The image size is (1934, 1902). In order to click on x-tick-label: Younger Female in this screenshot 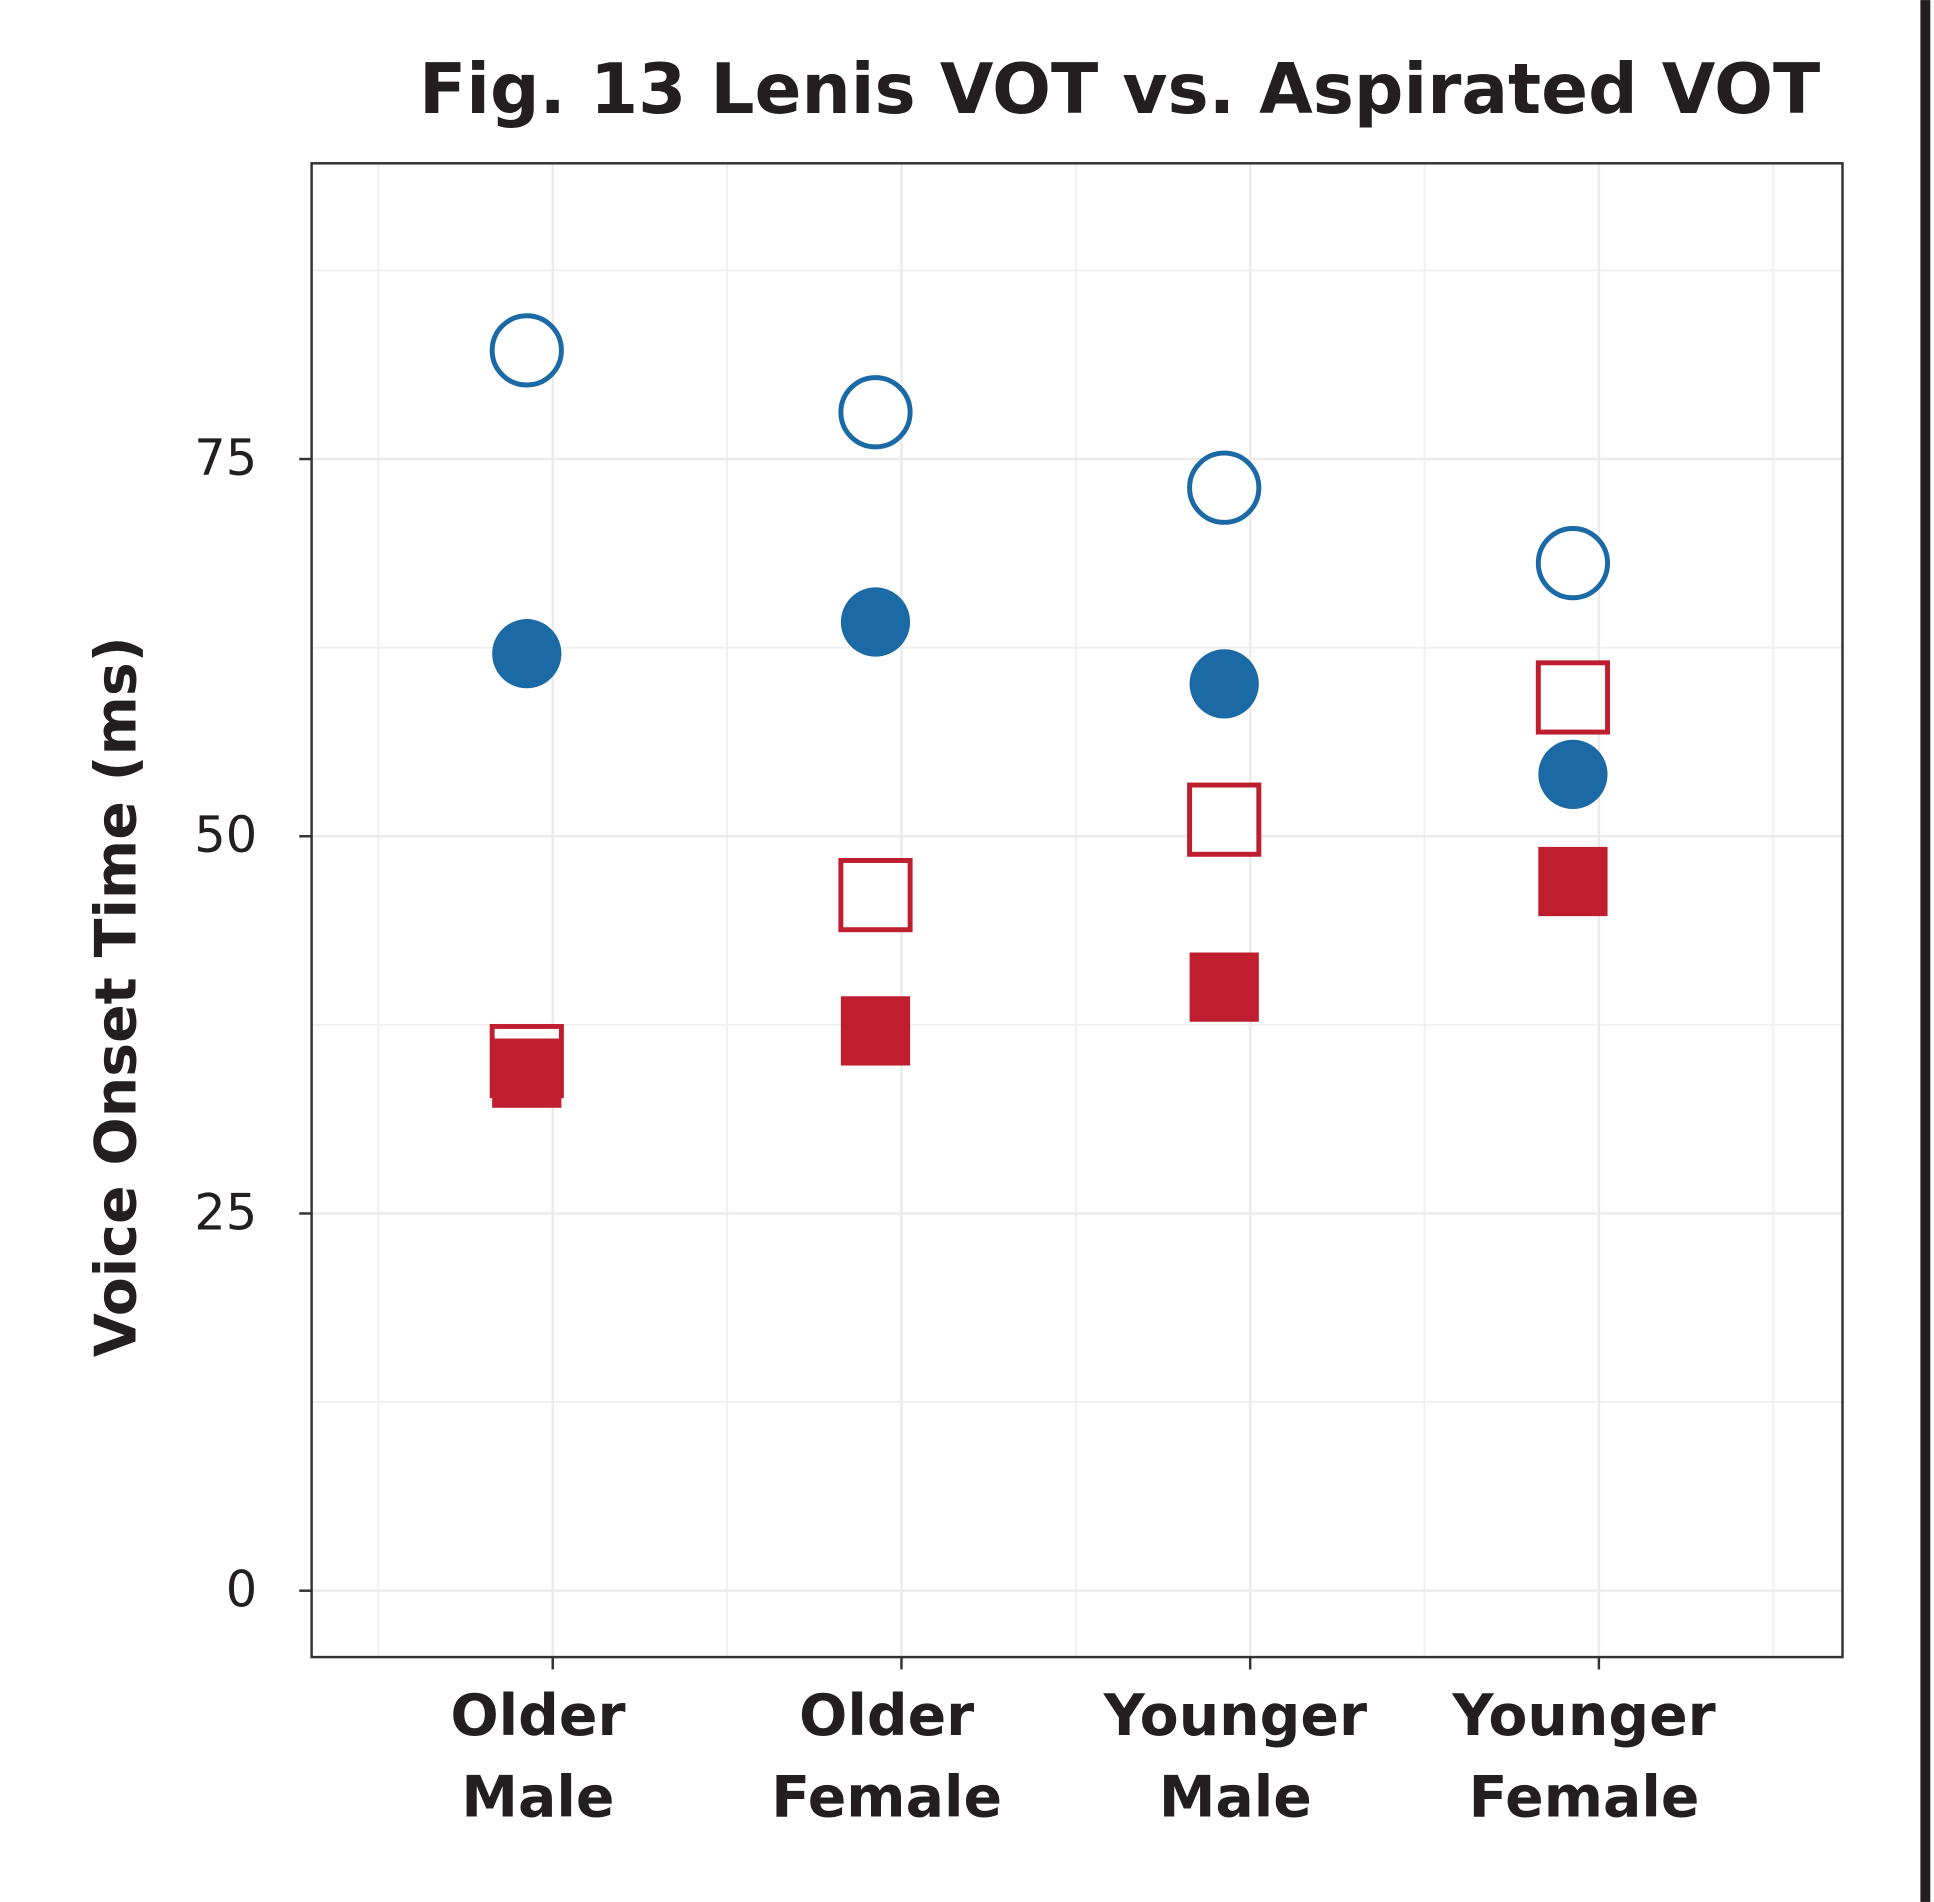, I will do `click(1583, 1757)`.